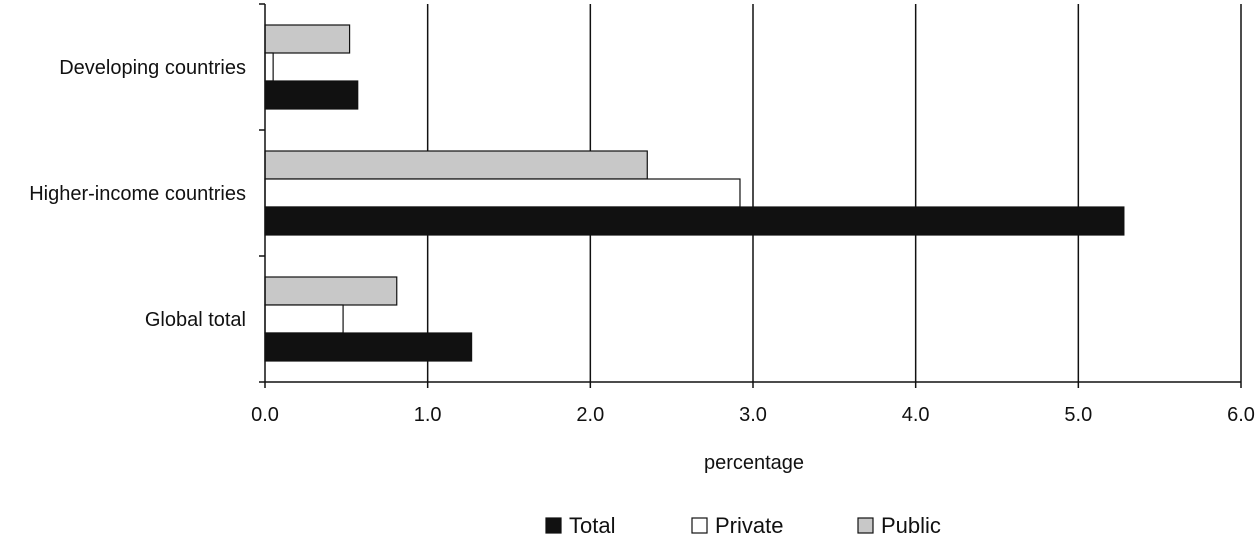 This screenshot has width=1260, height=546. I want to click on bar-private-global-total, so click(304, 319).